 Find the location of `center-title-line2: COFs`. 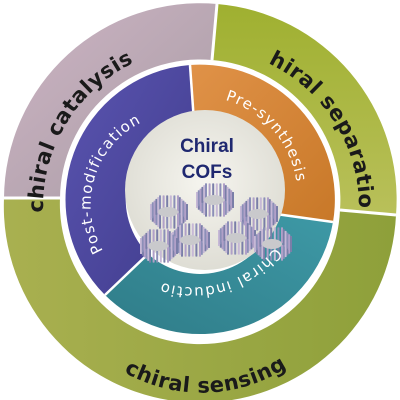

center-title-line2: COFs is located at coordinates (207, 172).